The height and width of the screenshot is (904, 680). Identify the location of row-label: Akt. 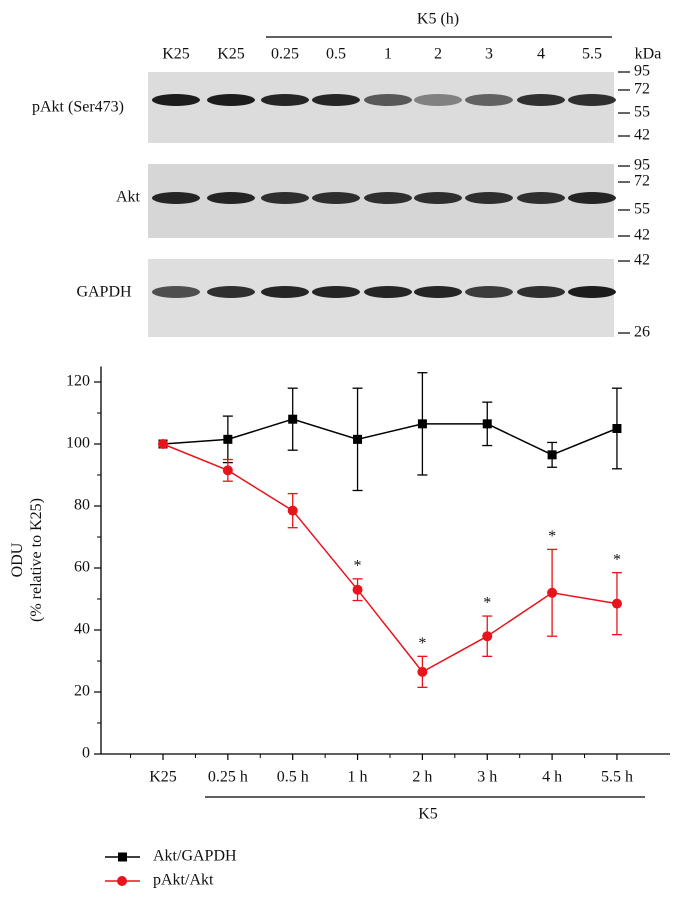
(128, 197).